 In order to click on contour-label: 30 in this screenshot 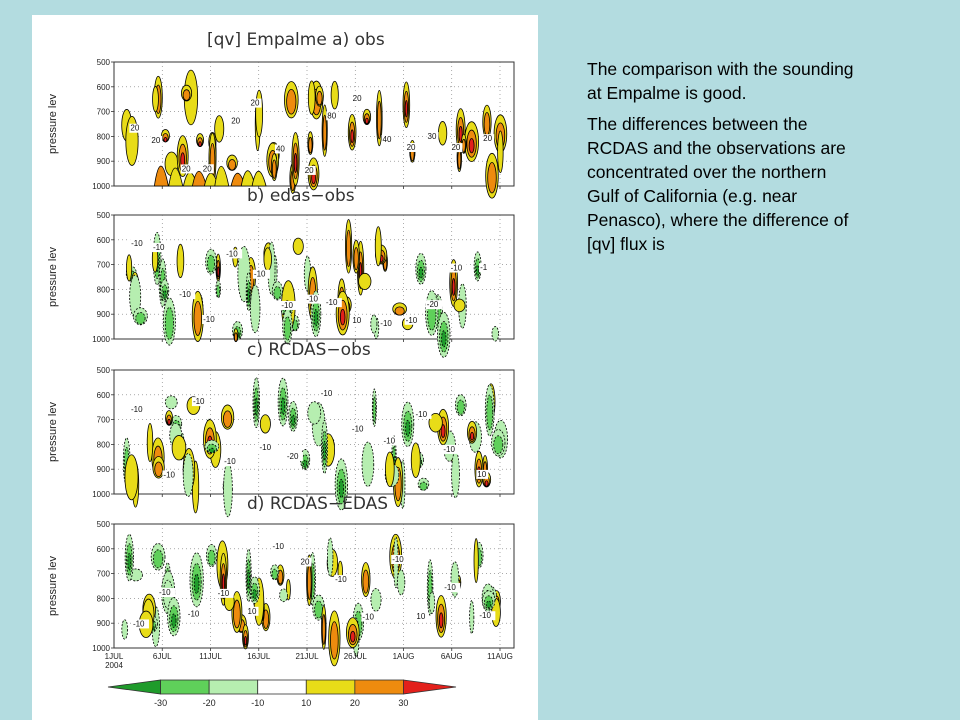, I will do `click(432, 136)`.